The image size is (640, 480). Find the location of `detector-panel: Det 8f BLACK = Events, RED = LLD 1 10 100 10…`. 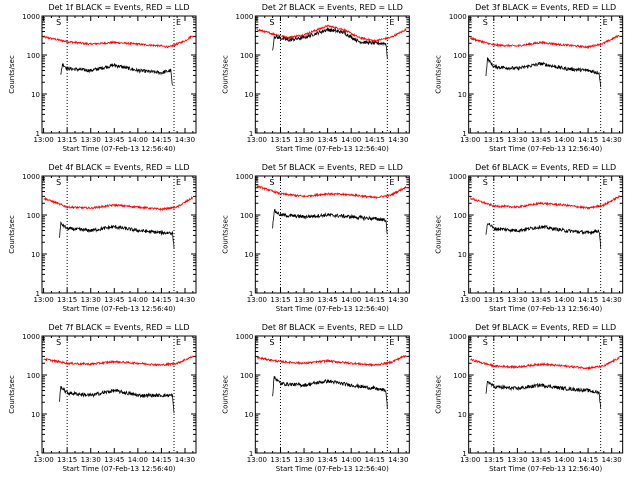

detector-panel: Det 8f BLACK = Events, RED = LLD 1 10 100 10… is located at coordinates (315, 398).